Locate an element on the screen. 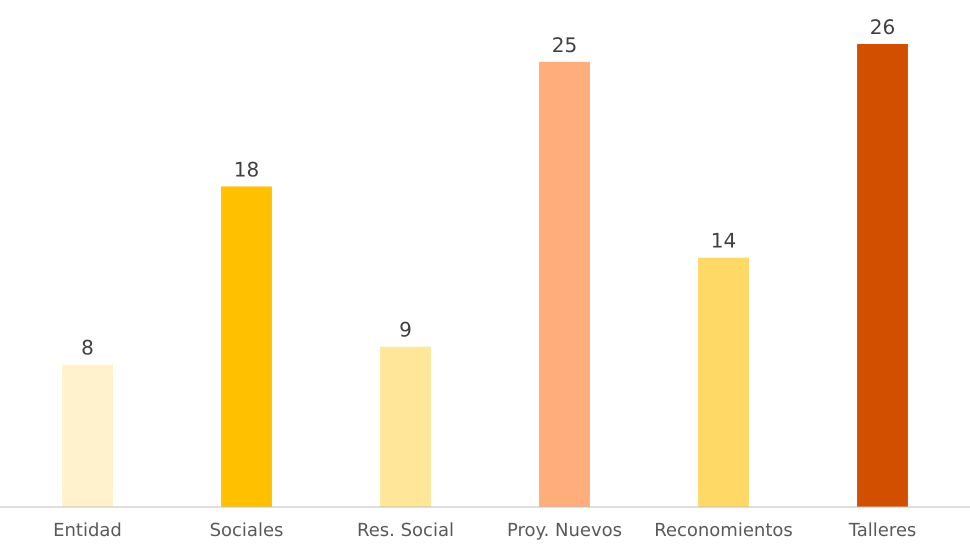 This screenshot has height=544, width=970. x-tick-label: Talleres is located at coordinates (882, 530).